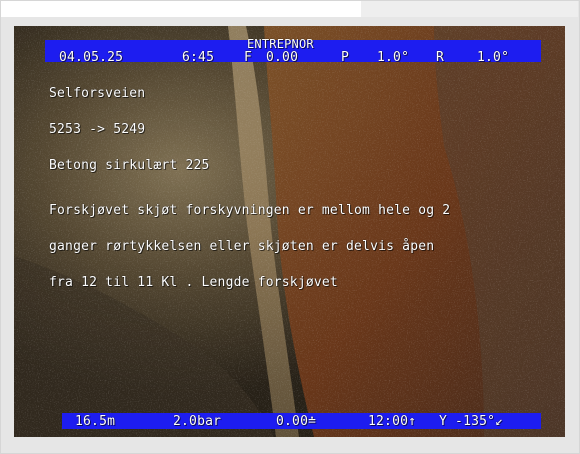 Image resolution: width=580 pixels, height=454 pixels. I want to click on osd-manhole-section: 5253 -> 5249, so click(97, 129).